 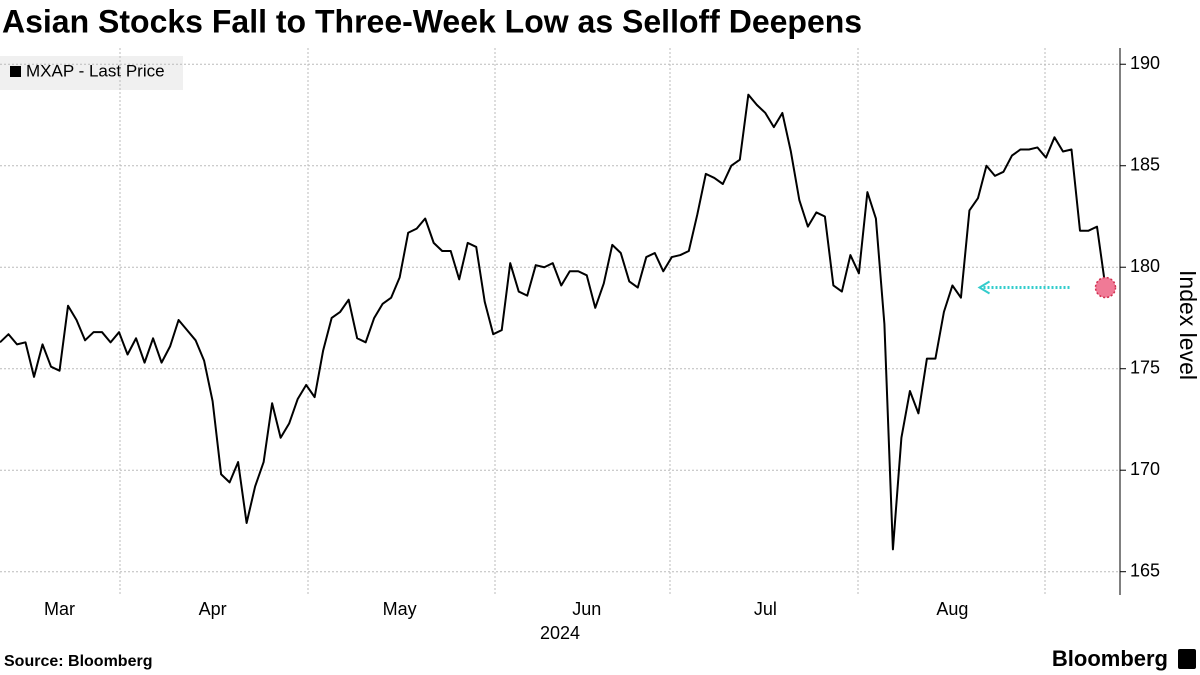 I want to click on y-tick-label: 190, so click(x=1145, y=63).